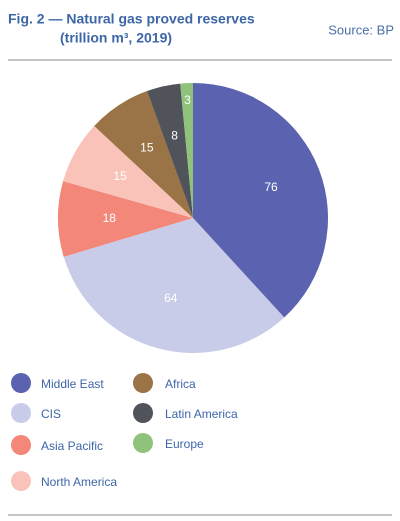 The height and width of the screenshot is (521, 400). What do you see at coordinates (187, 100) in the screenshot?
I see `data-label: 3` at bounding box center [187, 100].